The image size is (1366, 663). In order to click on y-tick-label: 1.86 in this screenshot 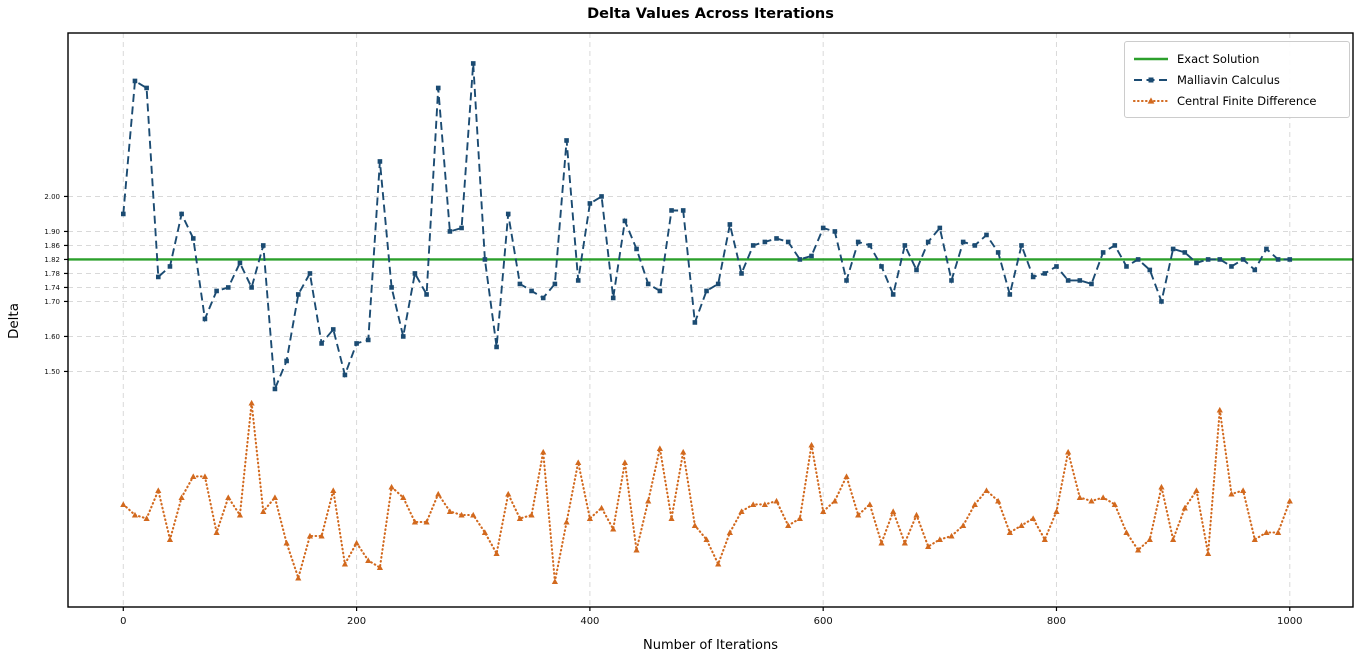, I will do `click(52, 246)`.